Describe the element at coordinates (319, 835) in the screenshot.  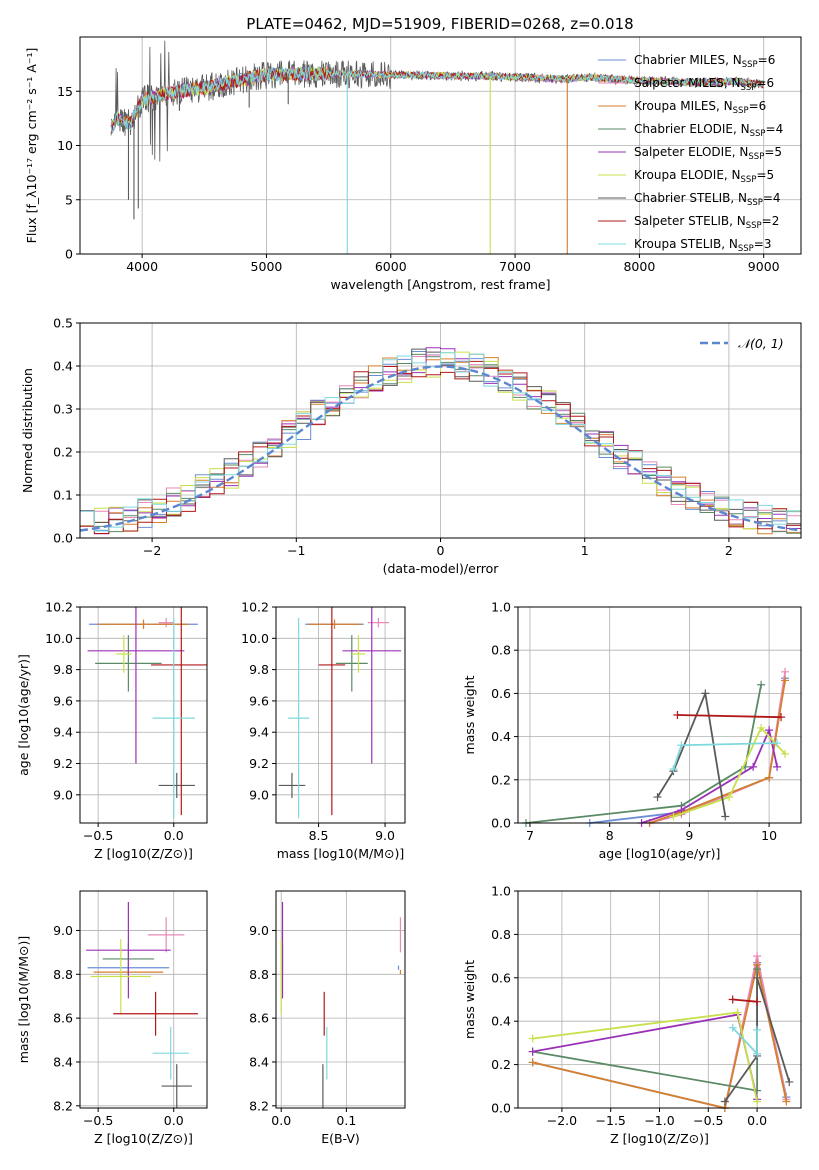
I see `tick-label-x: 8.5` at that location.